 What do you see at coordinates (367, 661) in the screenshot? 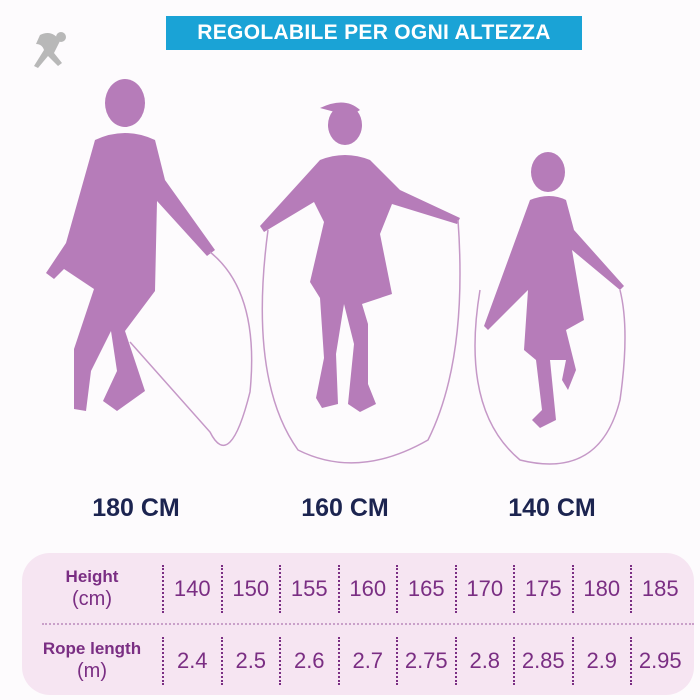
I see `table-cell: 2.7` at bounding box center [367, 661].